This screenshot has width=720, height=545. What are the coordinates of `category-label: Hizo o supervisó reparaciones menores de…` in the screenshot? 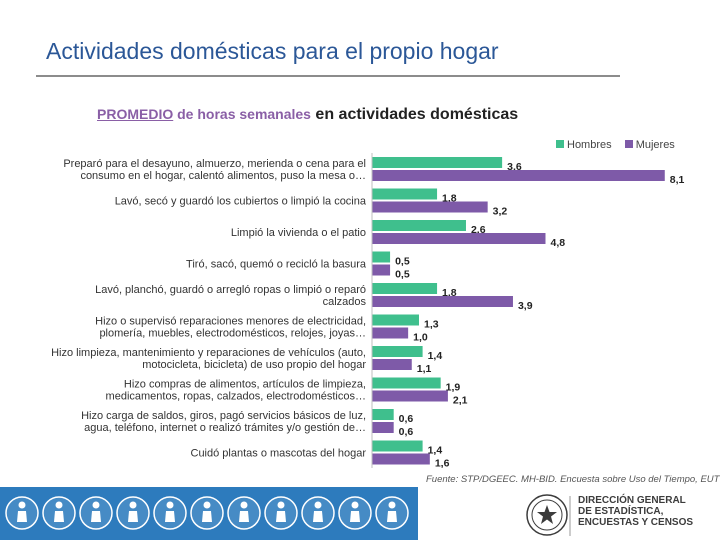 It's located at (230, 322).